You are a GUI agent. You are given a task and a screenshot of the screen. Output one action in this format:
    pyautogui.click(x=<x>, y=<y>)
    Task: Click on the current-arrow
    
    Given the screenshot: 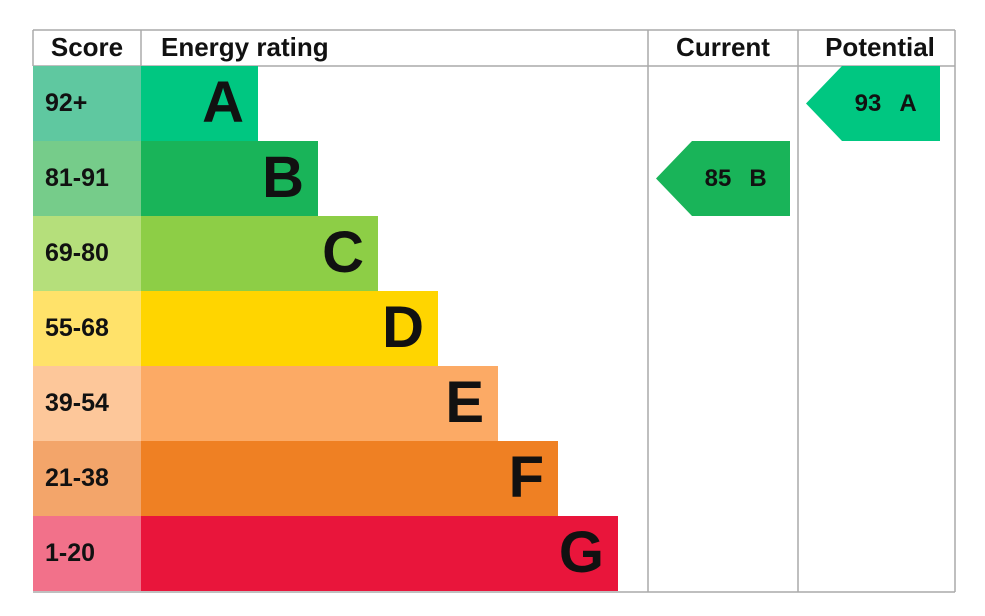 What is the action you would take?
    pyautogui.click(x=723, y=178)
    